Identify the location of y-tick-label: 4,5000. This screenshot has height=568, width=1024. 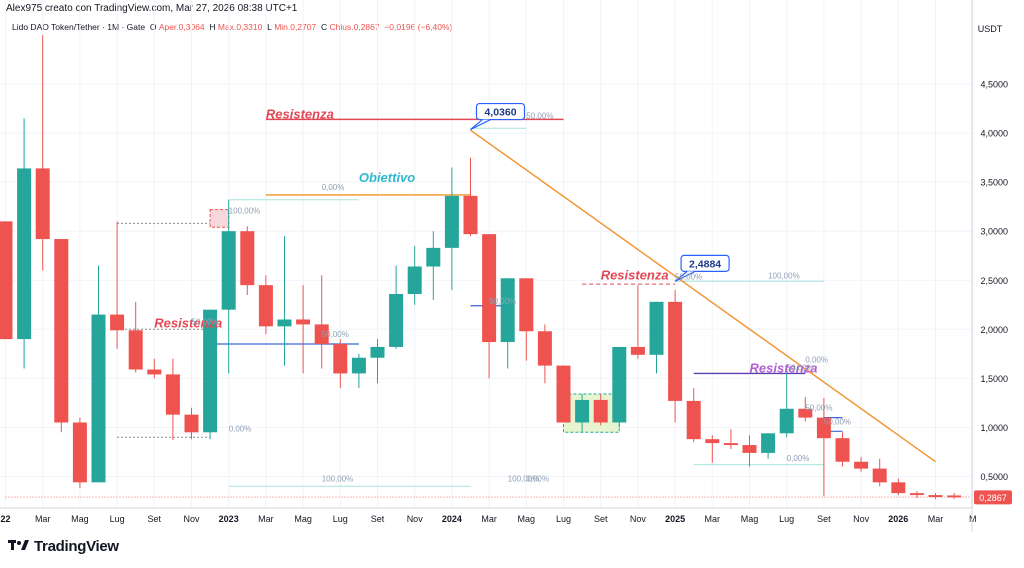
(994, 85).